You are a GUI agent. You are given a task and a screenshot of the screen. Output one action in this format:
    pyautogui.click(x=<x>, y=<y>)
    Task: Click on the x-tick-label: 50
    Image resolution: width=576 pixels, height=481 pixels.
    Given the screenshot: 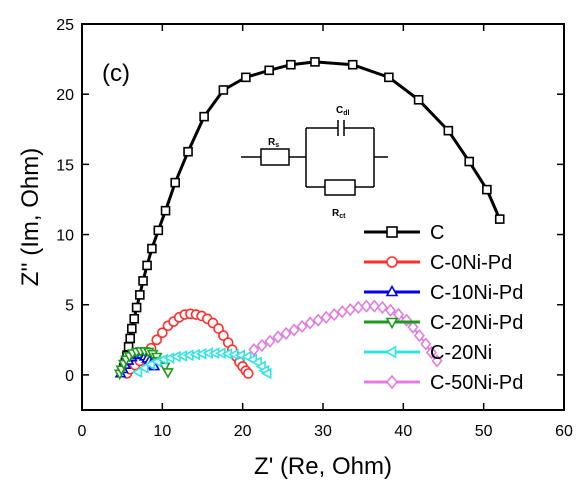 What is the action you would take?
    pyautogui.click(x=484, y=431)
    